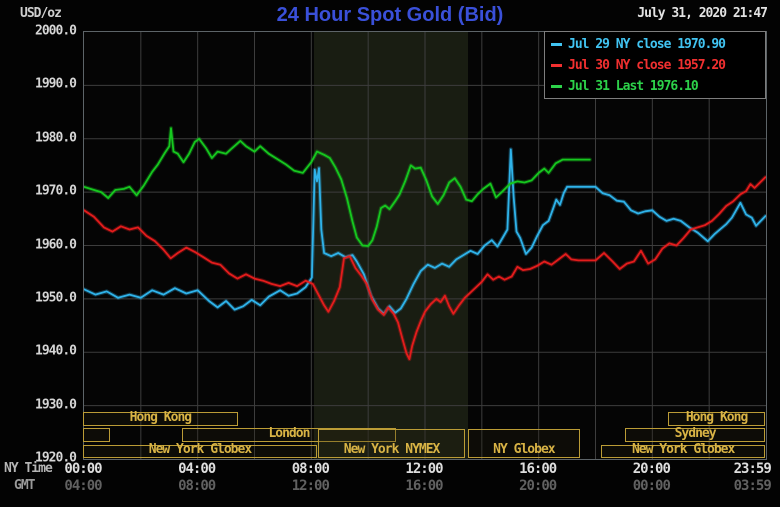 This screenshot has height=507, width=780. I want to click on y-tick-label: 1990.0, so click(56, 84).